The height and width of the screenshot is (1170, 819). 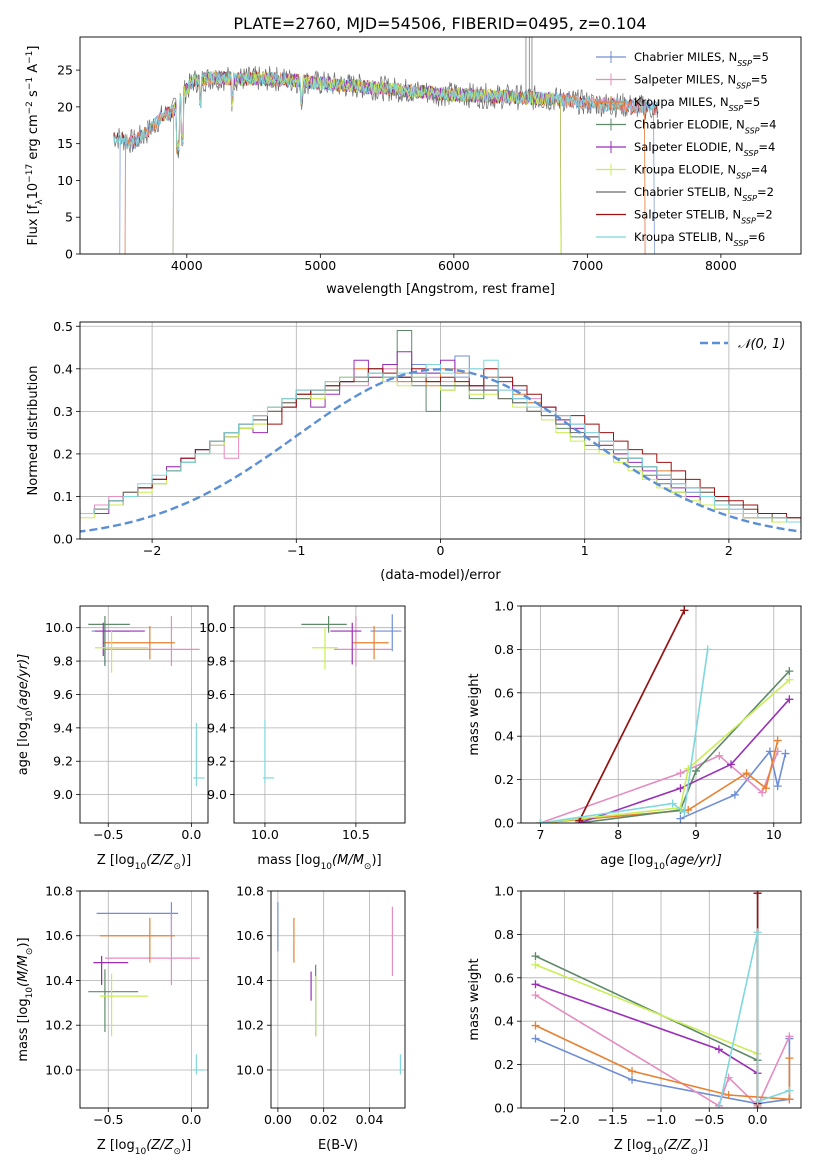 What do you see at coordinates (319, 862) in the screenshot?
I see `x-axis-label: mass [log10(M/M⊙)]` at bounding box center [319, 862].